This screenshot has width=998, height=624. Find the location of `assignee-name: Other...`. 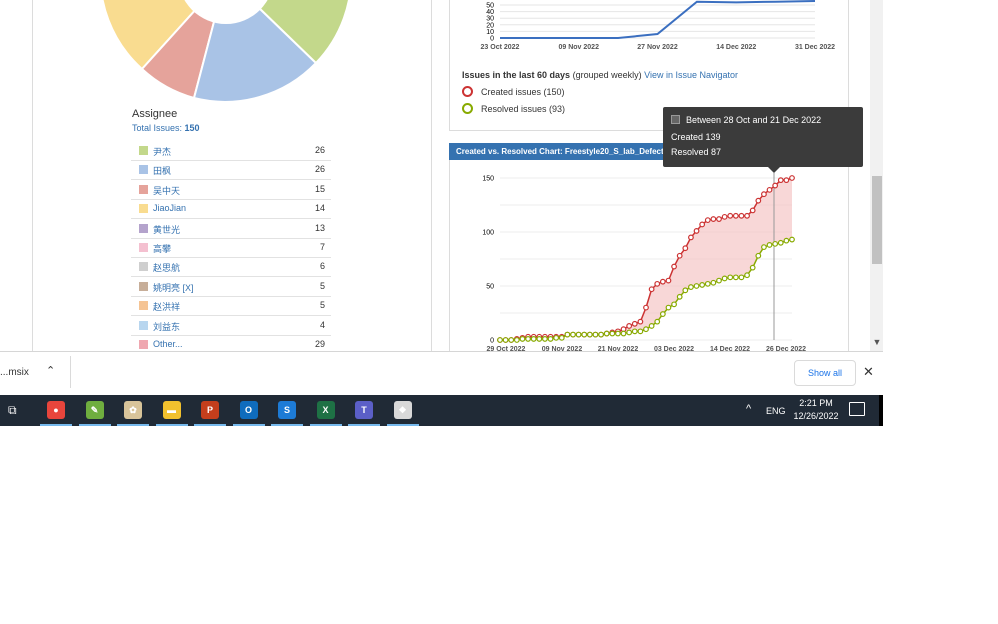

assignee-name: Other... is located at coordinates (168, 344).